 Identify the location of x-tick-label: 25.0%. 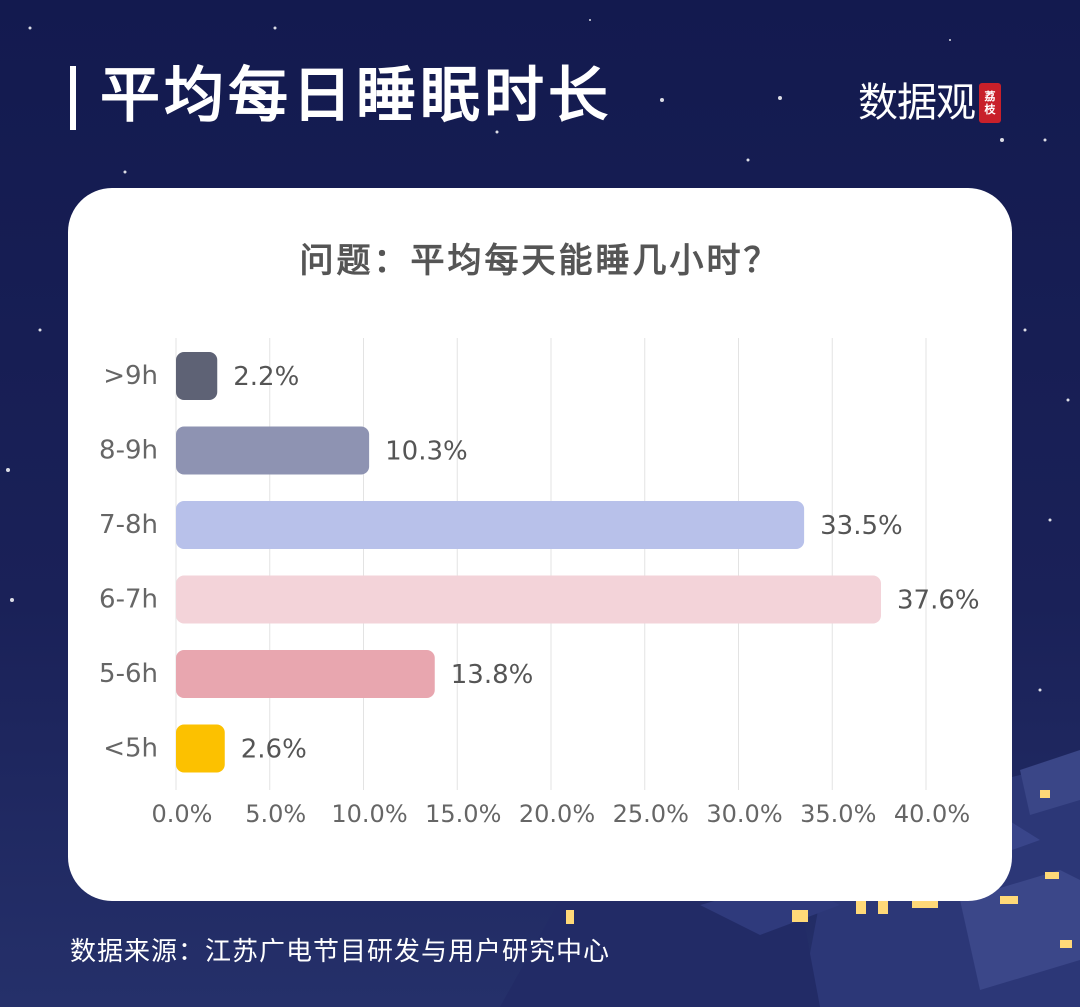
(651, 814).